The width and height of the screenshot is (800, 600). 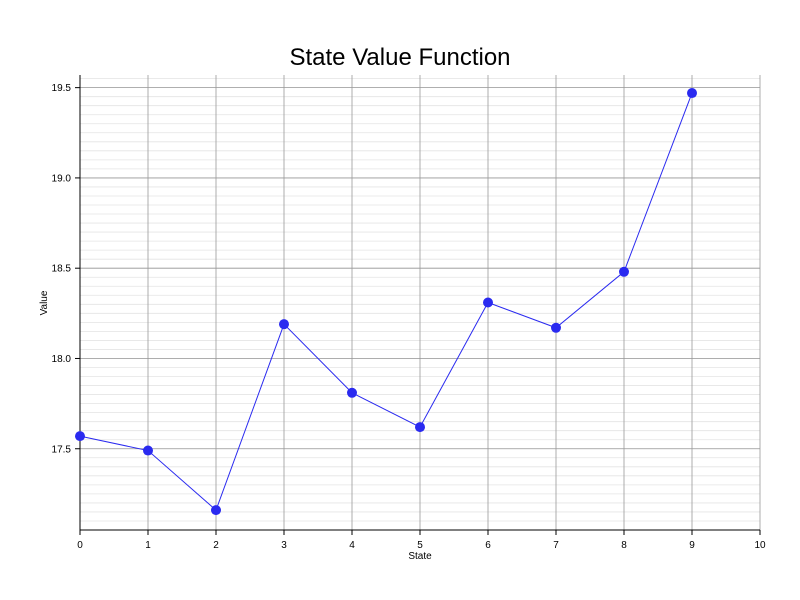 I want to click on x-tick-label: 10, so click(x=760, y=545).